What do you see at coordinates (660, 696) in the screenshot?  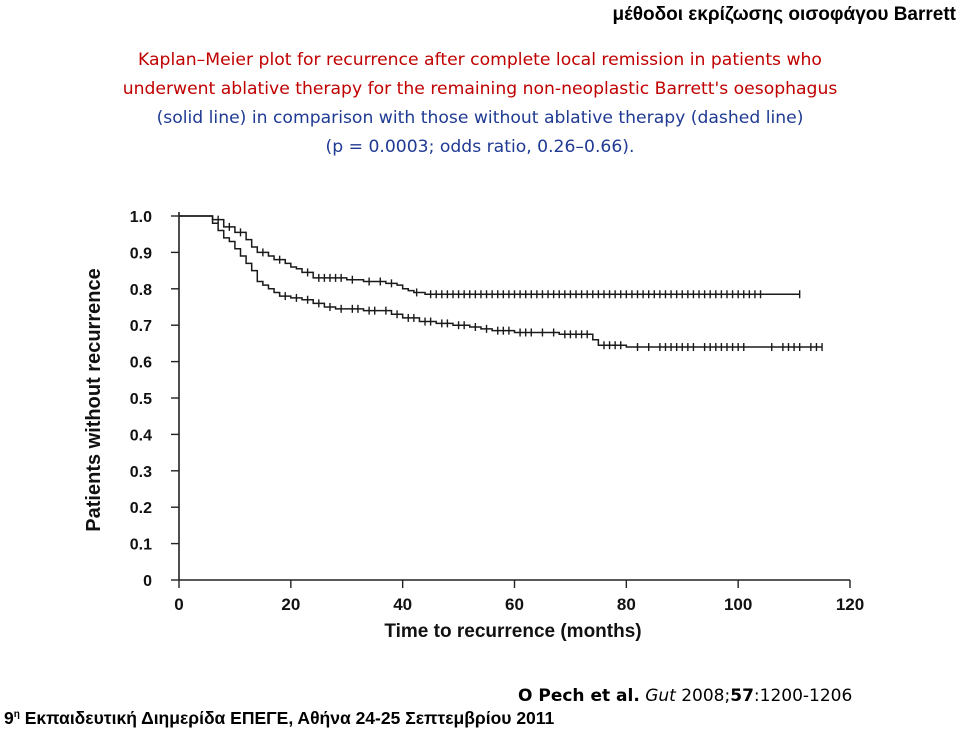 I see `citation-journal: Gut` at bounding box center [660, 696].